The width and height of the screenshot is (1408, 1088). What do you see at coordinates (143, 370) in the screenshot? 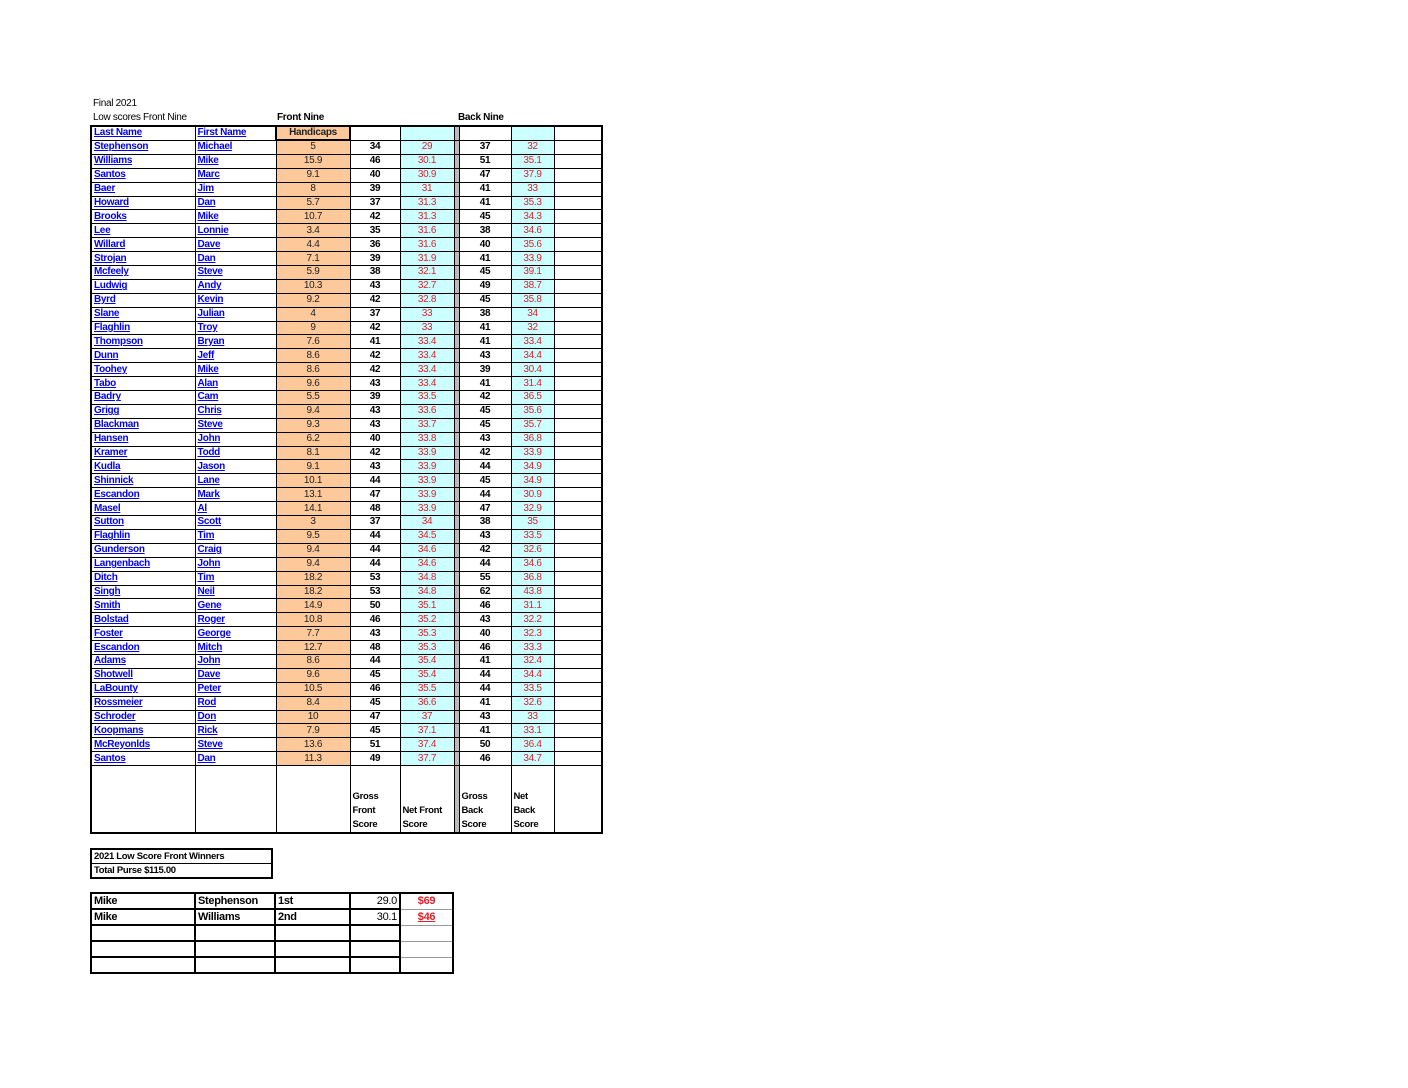
I see `last-name-cell: Toohey` at bounding box center [143, 370].